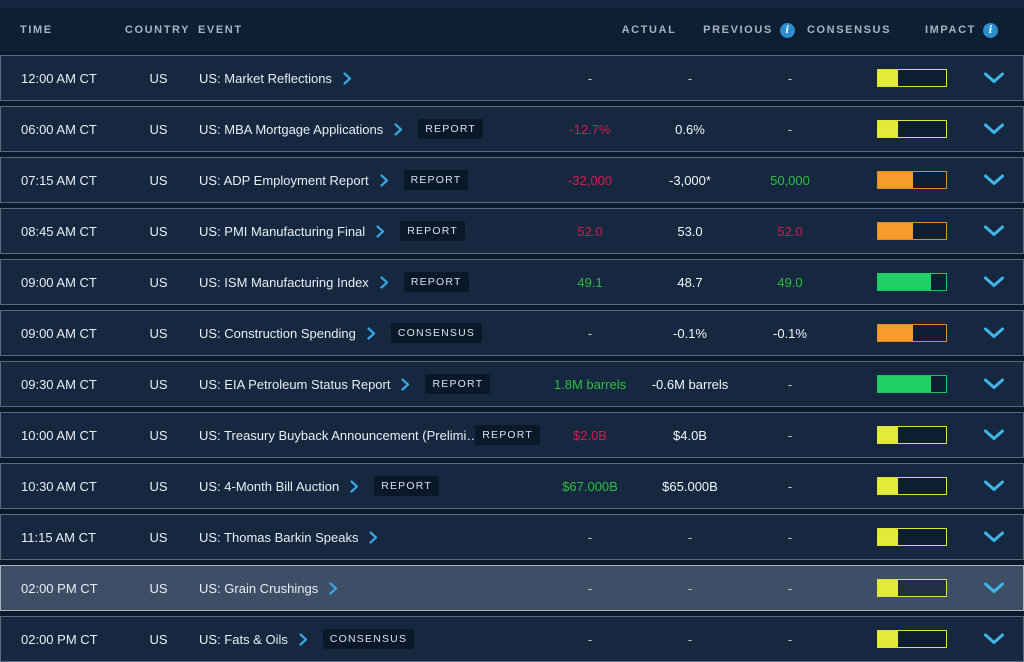 The height and width of the screenshot is (662, 1024). Describe the element at coordinates (304, 384) in the screenshot. I see `event-link: US: EIA Petroleum Status Report` at that location.